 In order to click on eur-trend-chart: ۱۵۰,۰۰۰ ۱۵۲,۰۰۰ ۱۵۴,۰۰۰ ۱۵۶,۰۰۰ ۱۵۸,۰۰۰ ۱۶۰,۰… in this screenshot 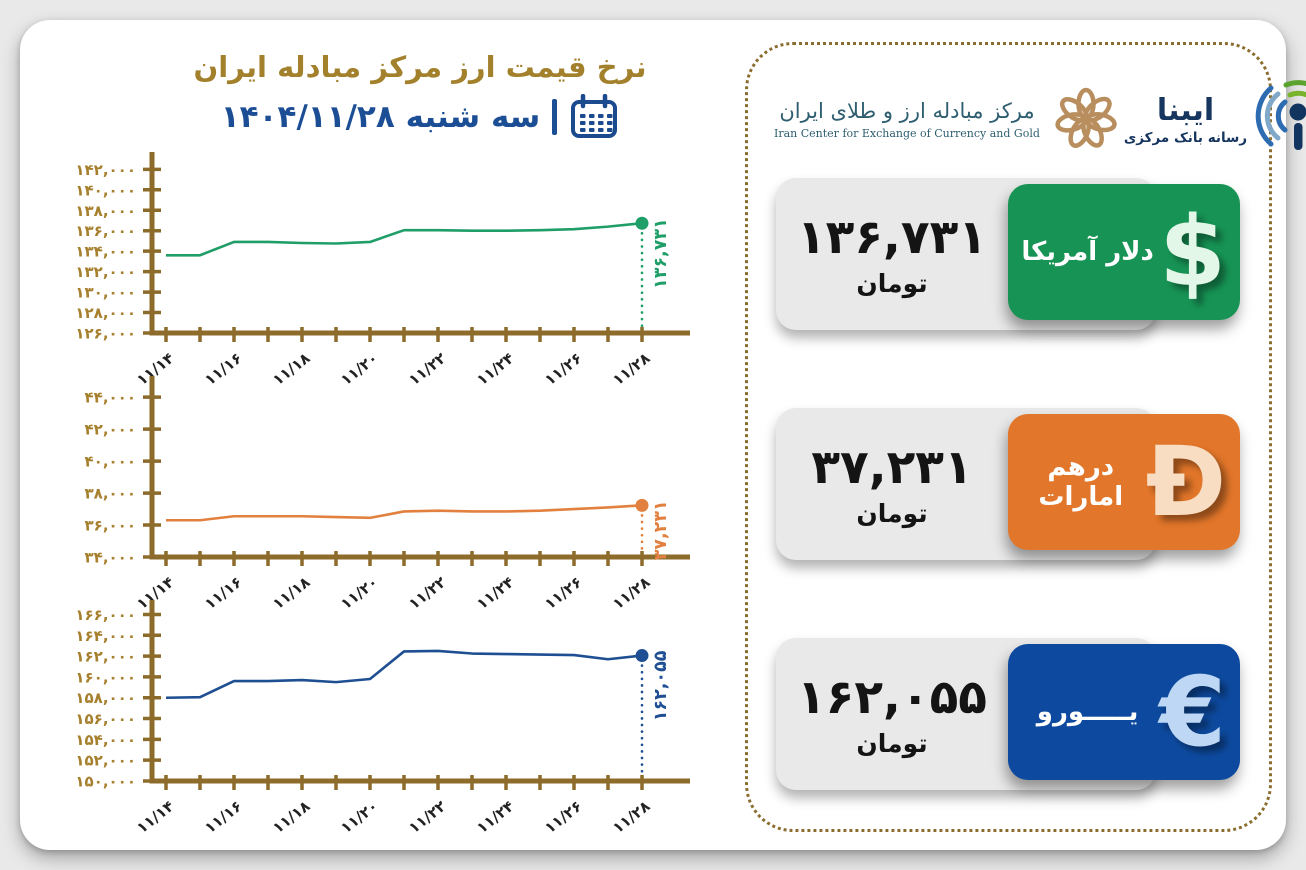, I will do `click(382, 718)`.